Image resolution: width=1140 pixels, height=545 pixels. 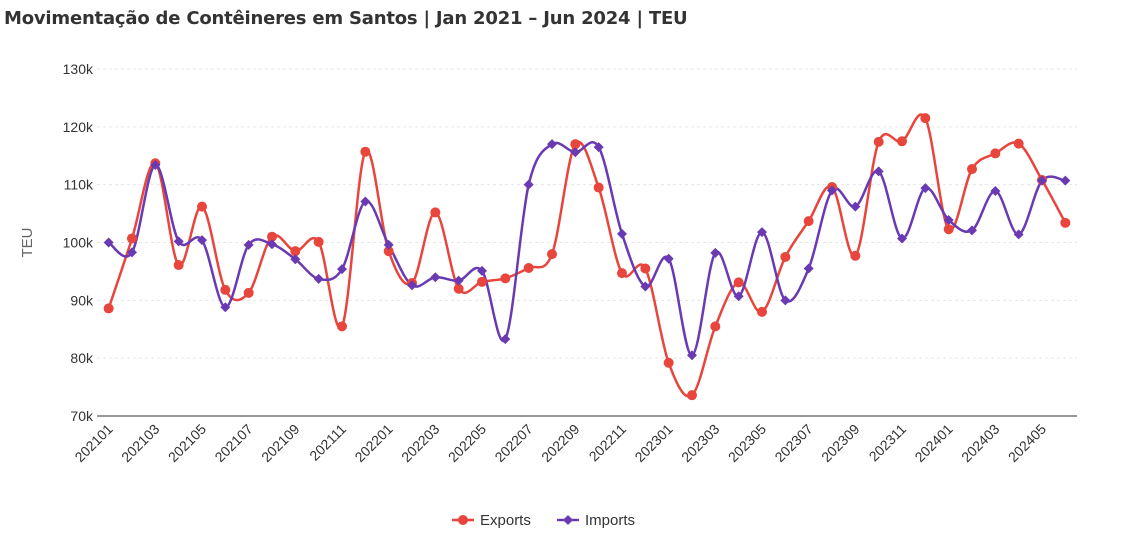 I want to click on legend-marker-exports, so click(x=463, y=520).